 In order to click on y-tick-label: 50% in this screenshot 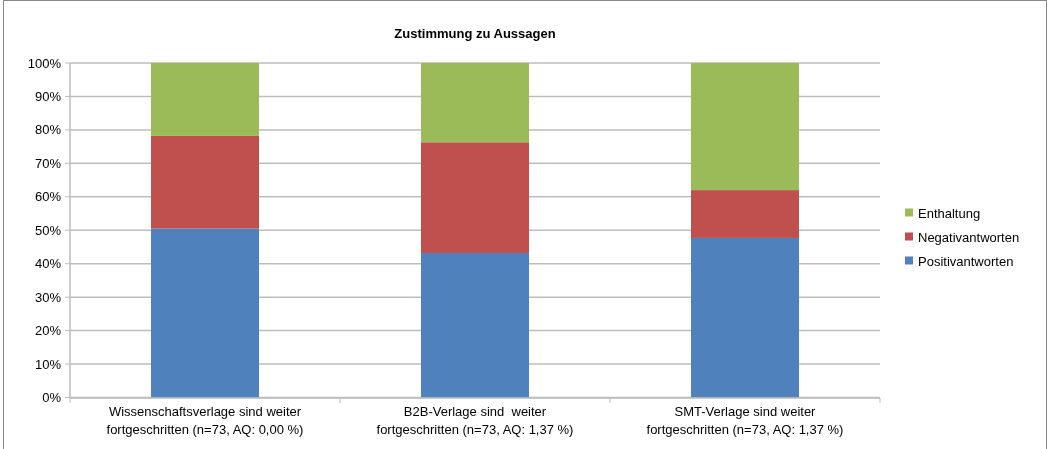, I will do `click(48, 230)`.